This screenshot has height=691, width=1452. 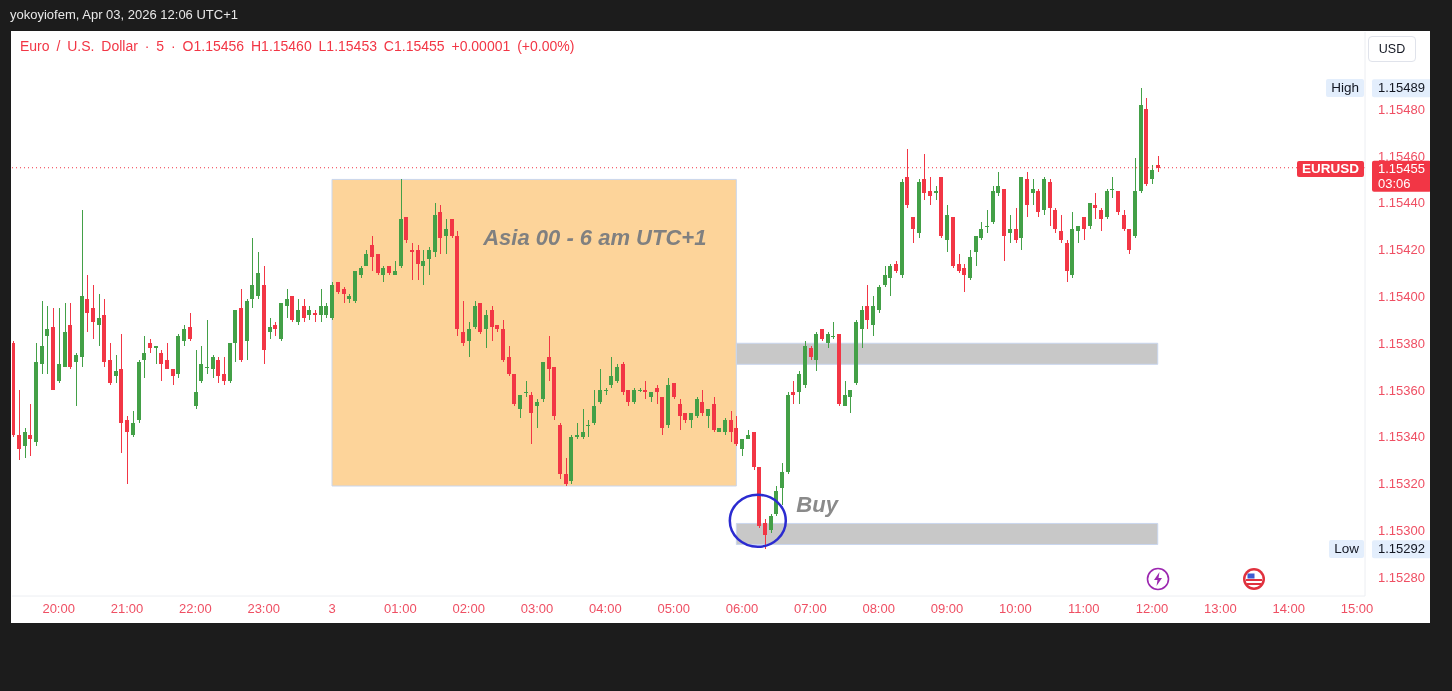 What do you see at coordinates (1330, 168) in the screenshot?
I see `ref-line-label: EURUSD` at bounding box center [1330, 168].